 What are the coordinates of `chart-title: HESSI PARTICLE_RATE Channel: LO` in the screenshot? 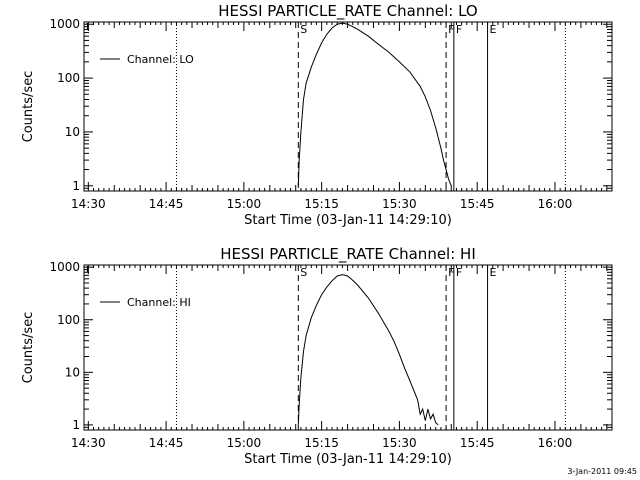 It's located at (347, 11).